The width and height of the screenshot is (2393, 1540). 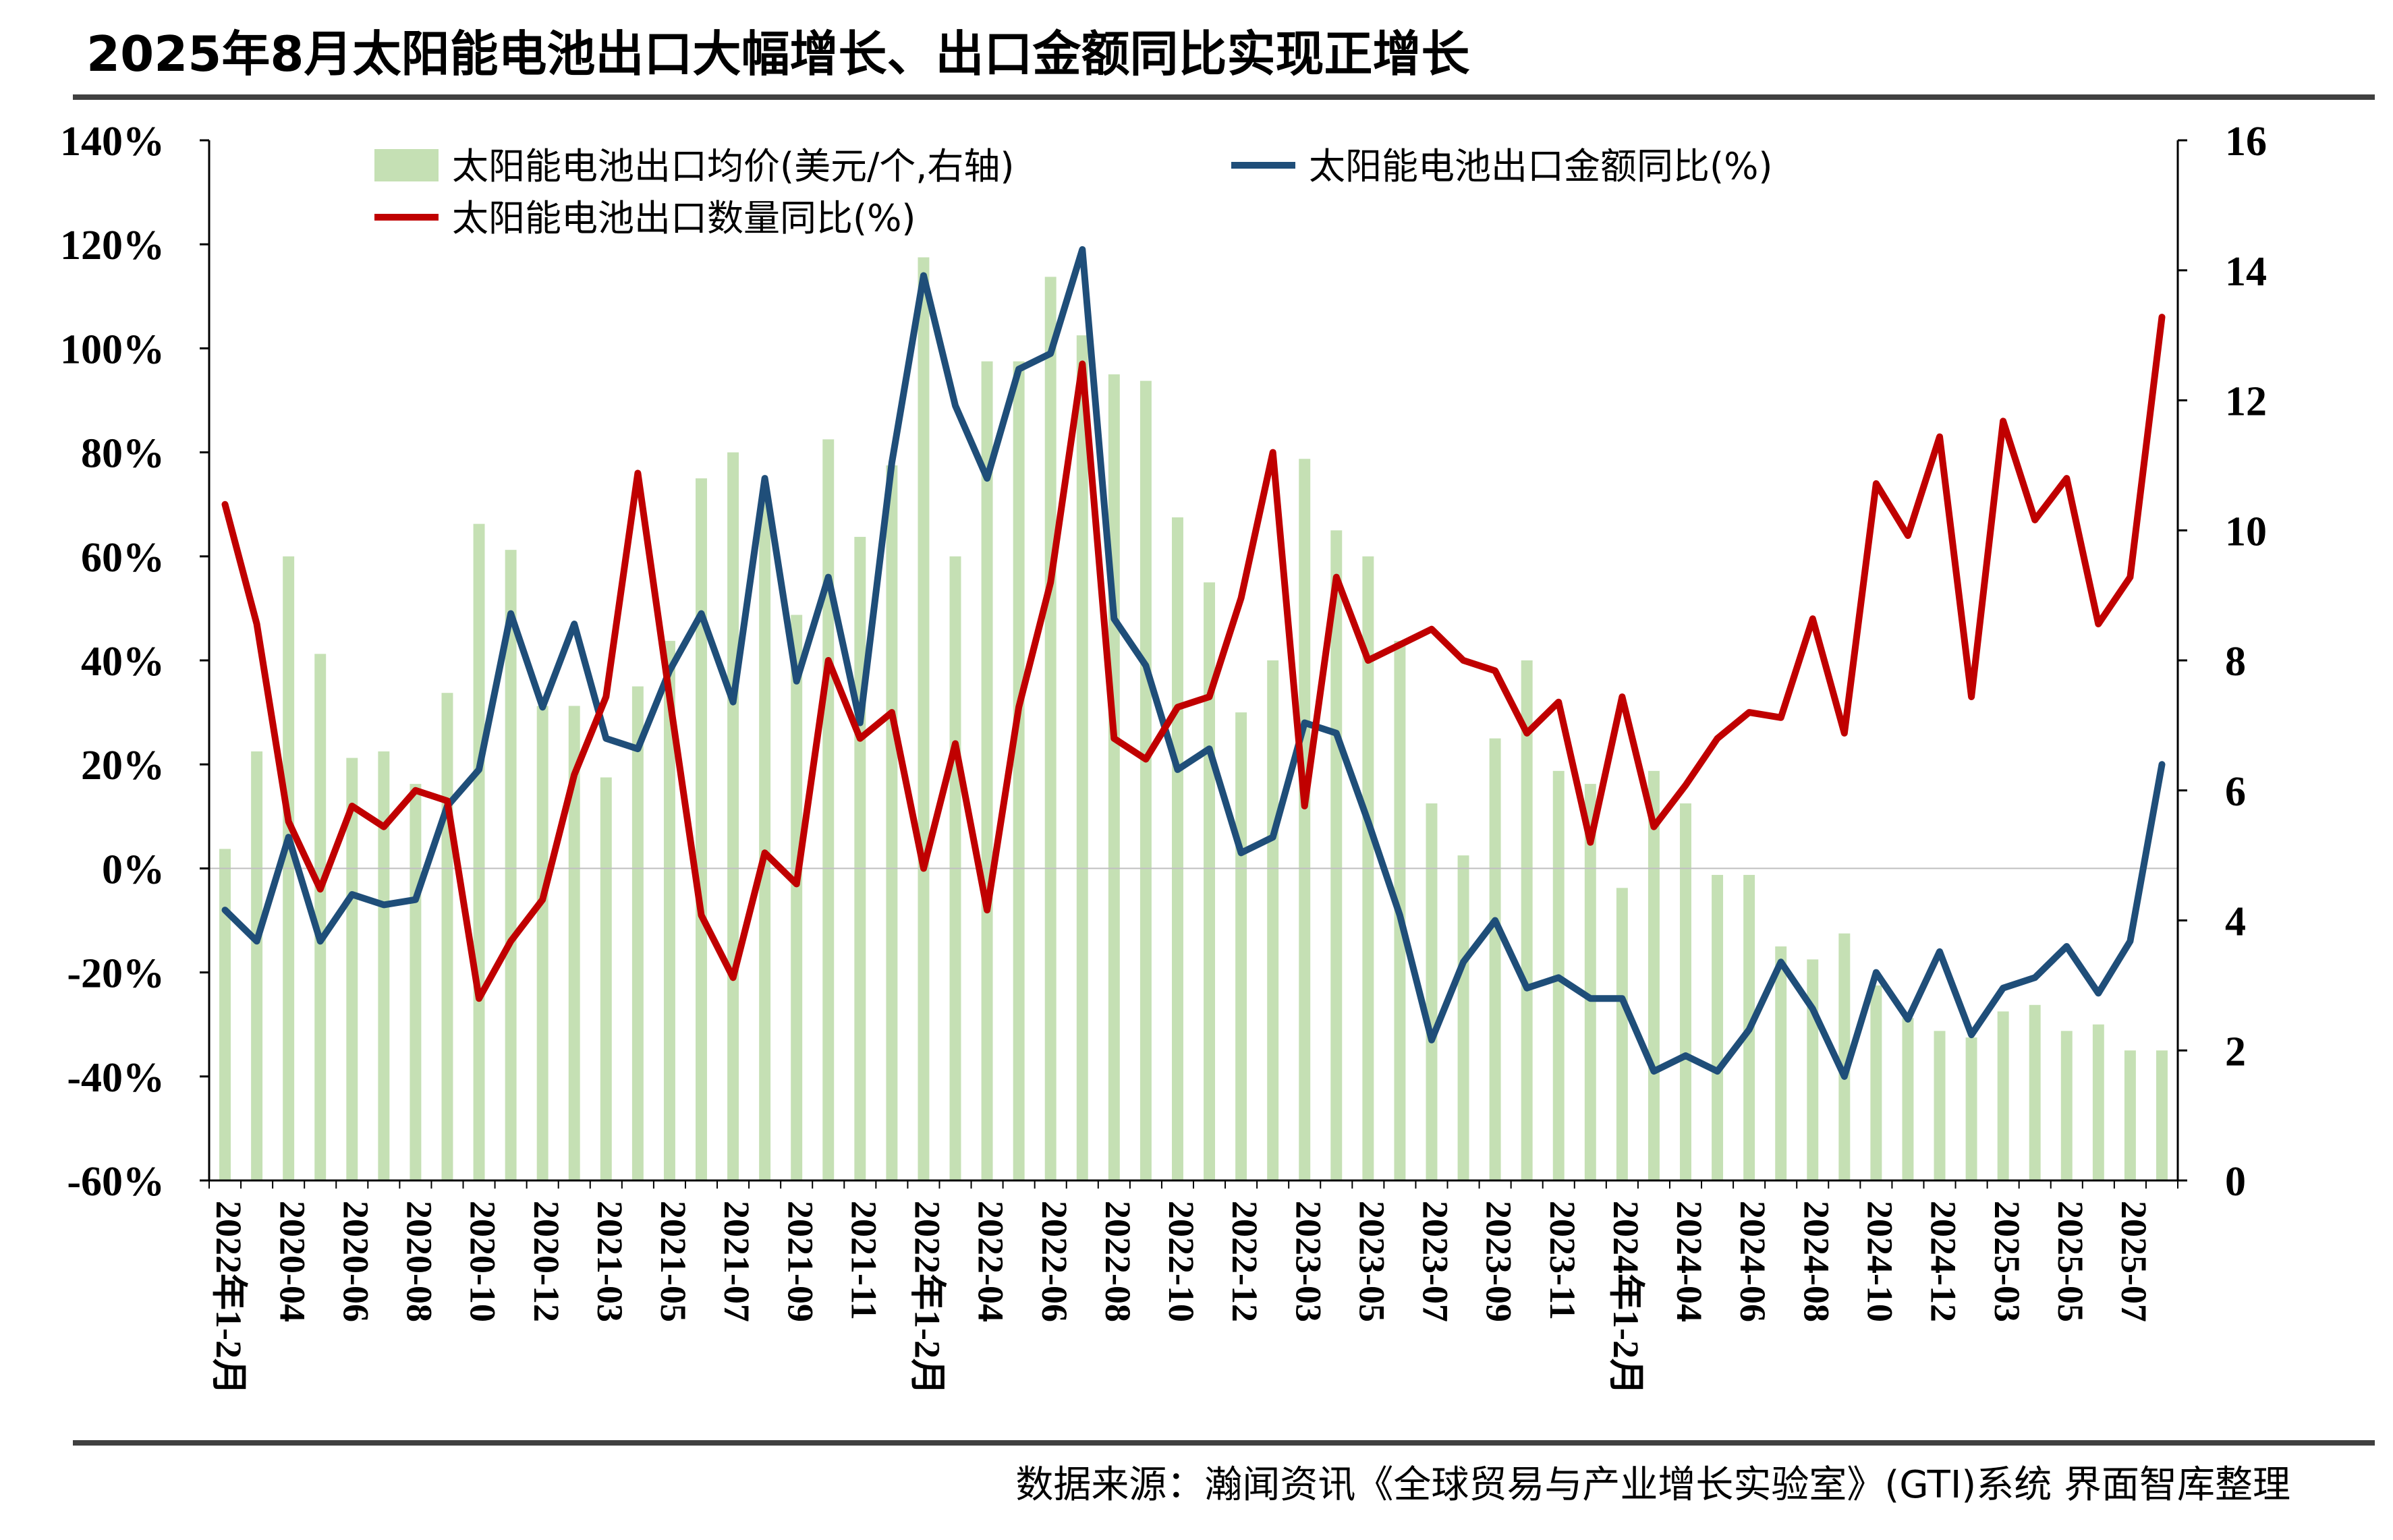 What do you see at coordinates (2246, 402) in the screenshot?
I see `right-axis-tick-label: 12` at bounding box center [2246, 402].